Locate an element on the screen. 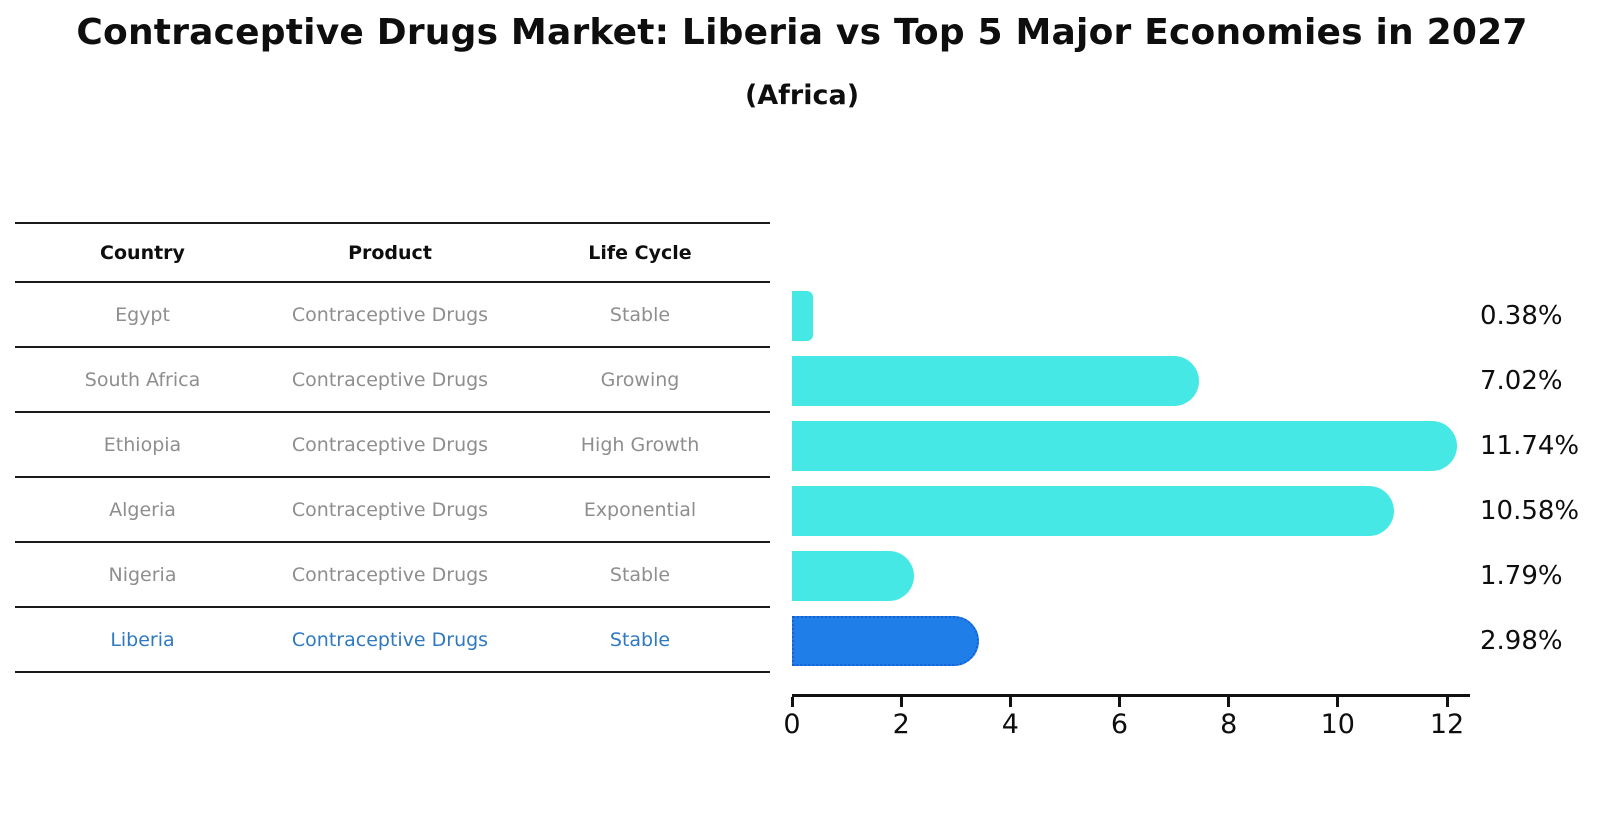  lifecycle-cell: High Growth is located at coordinates (640, 444).